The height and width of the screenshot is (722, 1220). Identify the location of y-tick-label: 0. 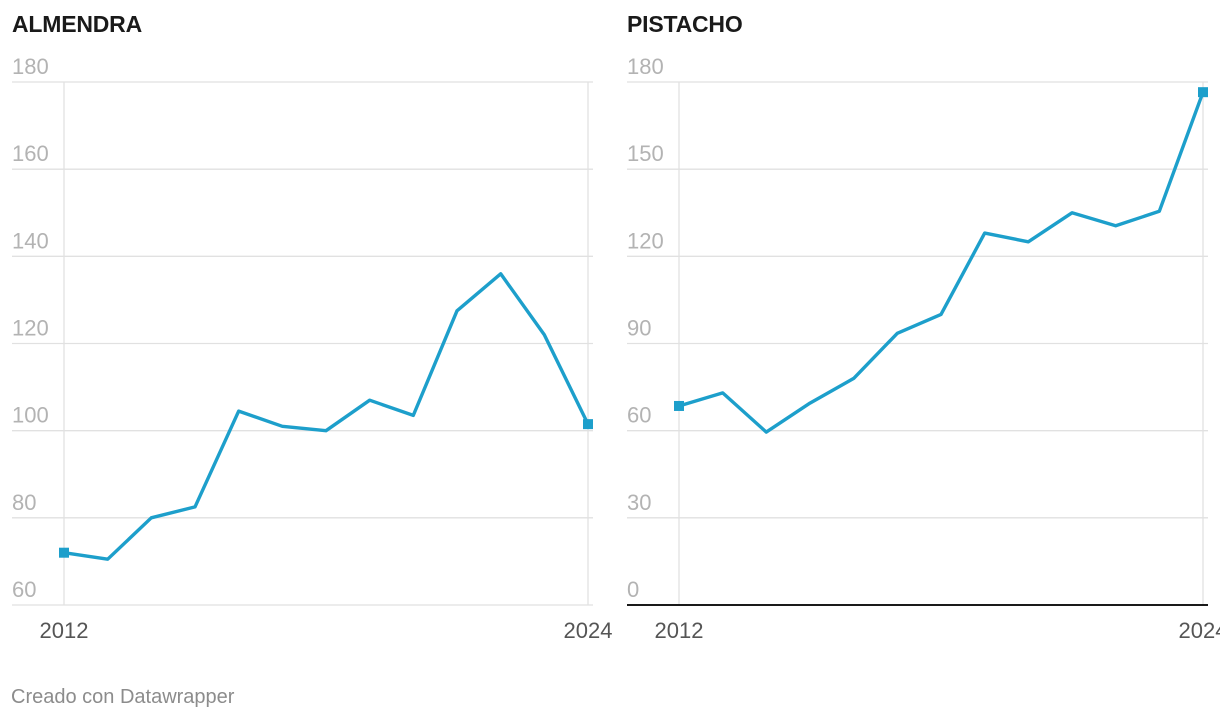
(633, 589).